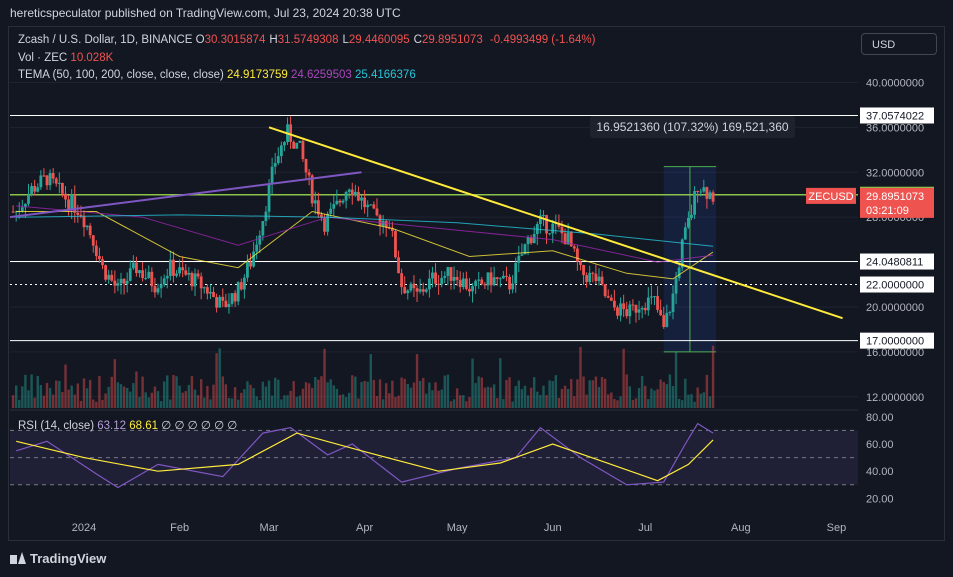 The width and height of the screenshot is (953, 577). I want to click on currency-button: USD, so click(899, 44).